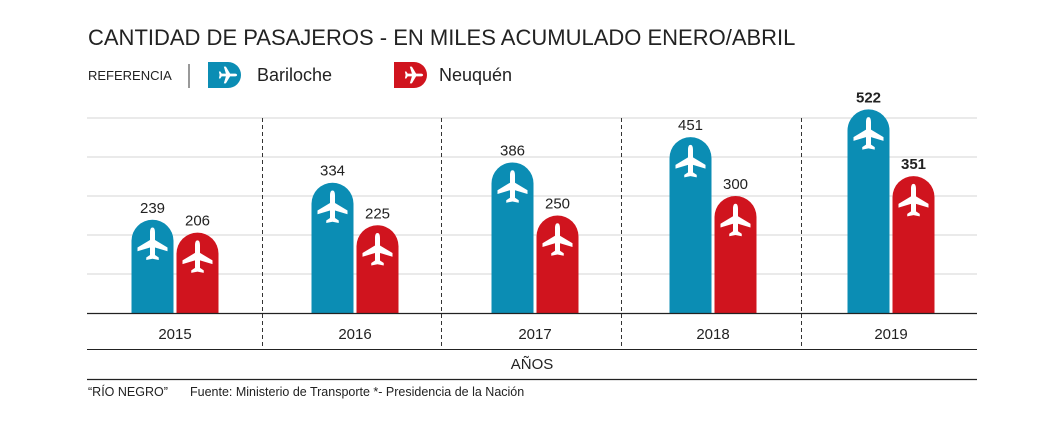 This screenshot has width=1061, height=433. What do you see at coordinates (130, 75) in the screenshot?
I see `legend-label: REFERENCIA` at bounding box center [130, 75].